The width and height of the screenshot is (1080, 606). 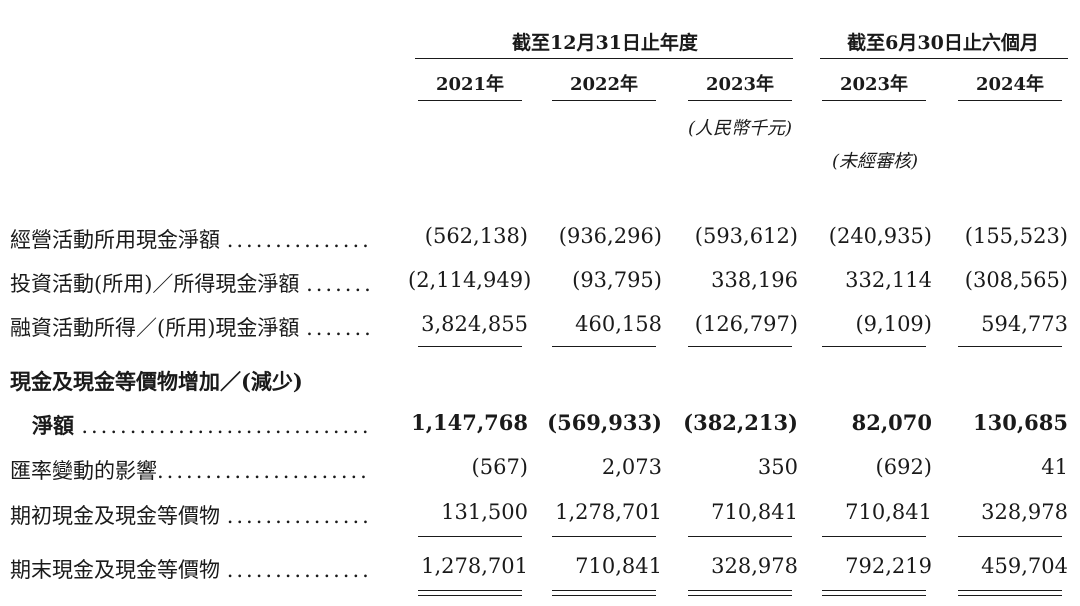 What do you see at coordinates (474, 324) in the screenshot?
I see `cell-financing-2021: 3,824,855` at bounding box center [474, 324].